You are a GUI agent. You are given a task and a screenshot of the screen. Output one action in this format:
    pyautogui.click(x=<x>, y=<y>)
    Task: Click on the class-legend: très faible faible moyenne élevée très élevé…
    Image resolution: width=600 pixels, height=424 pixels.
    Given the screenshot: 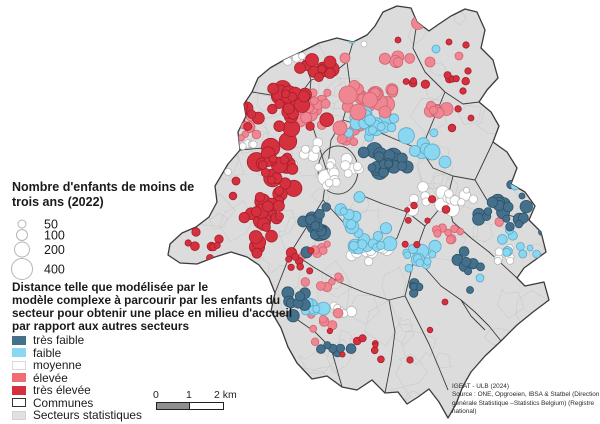 What is the action you would take?
    pyautogui.click(x=77, y=378)
    